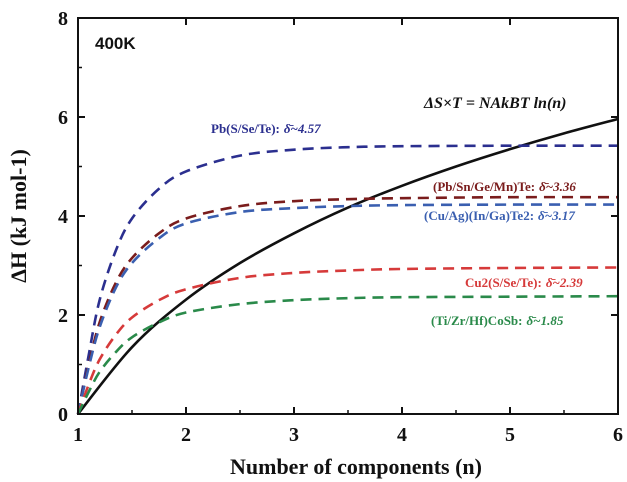  I want to click on series-annotation: (Pb/Sn/Ge/Mn)Te: δ̄~3.36, so click(504, 186).